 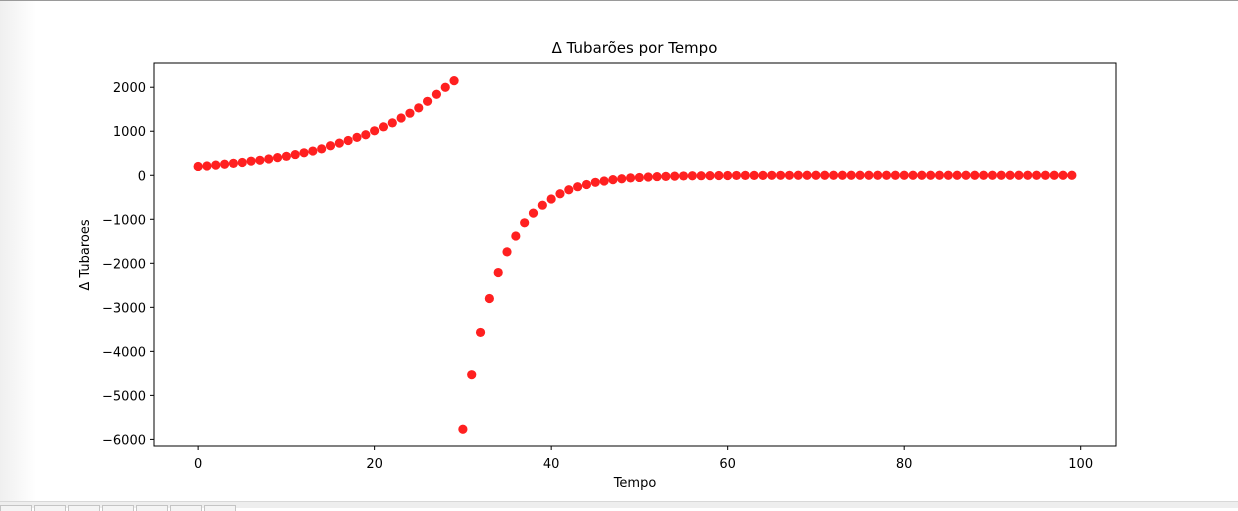 I want to click on x-tick-label: 100, so click(x=1080, y=464).